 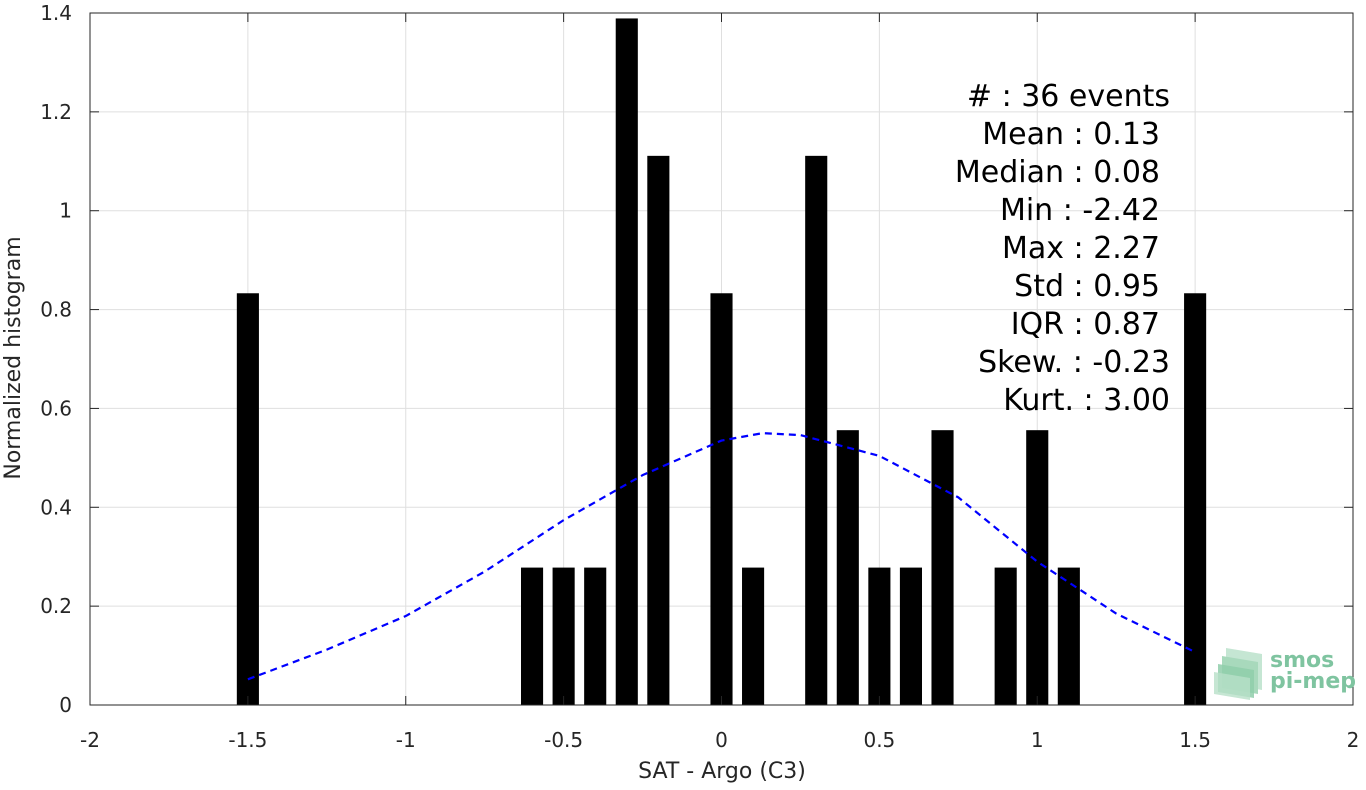 What do you see at coordinates (722, 771) in the screenshot?
I see `x-axis-label: SAT - Argo (C3)` at bounding box center [722, 771].